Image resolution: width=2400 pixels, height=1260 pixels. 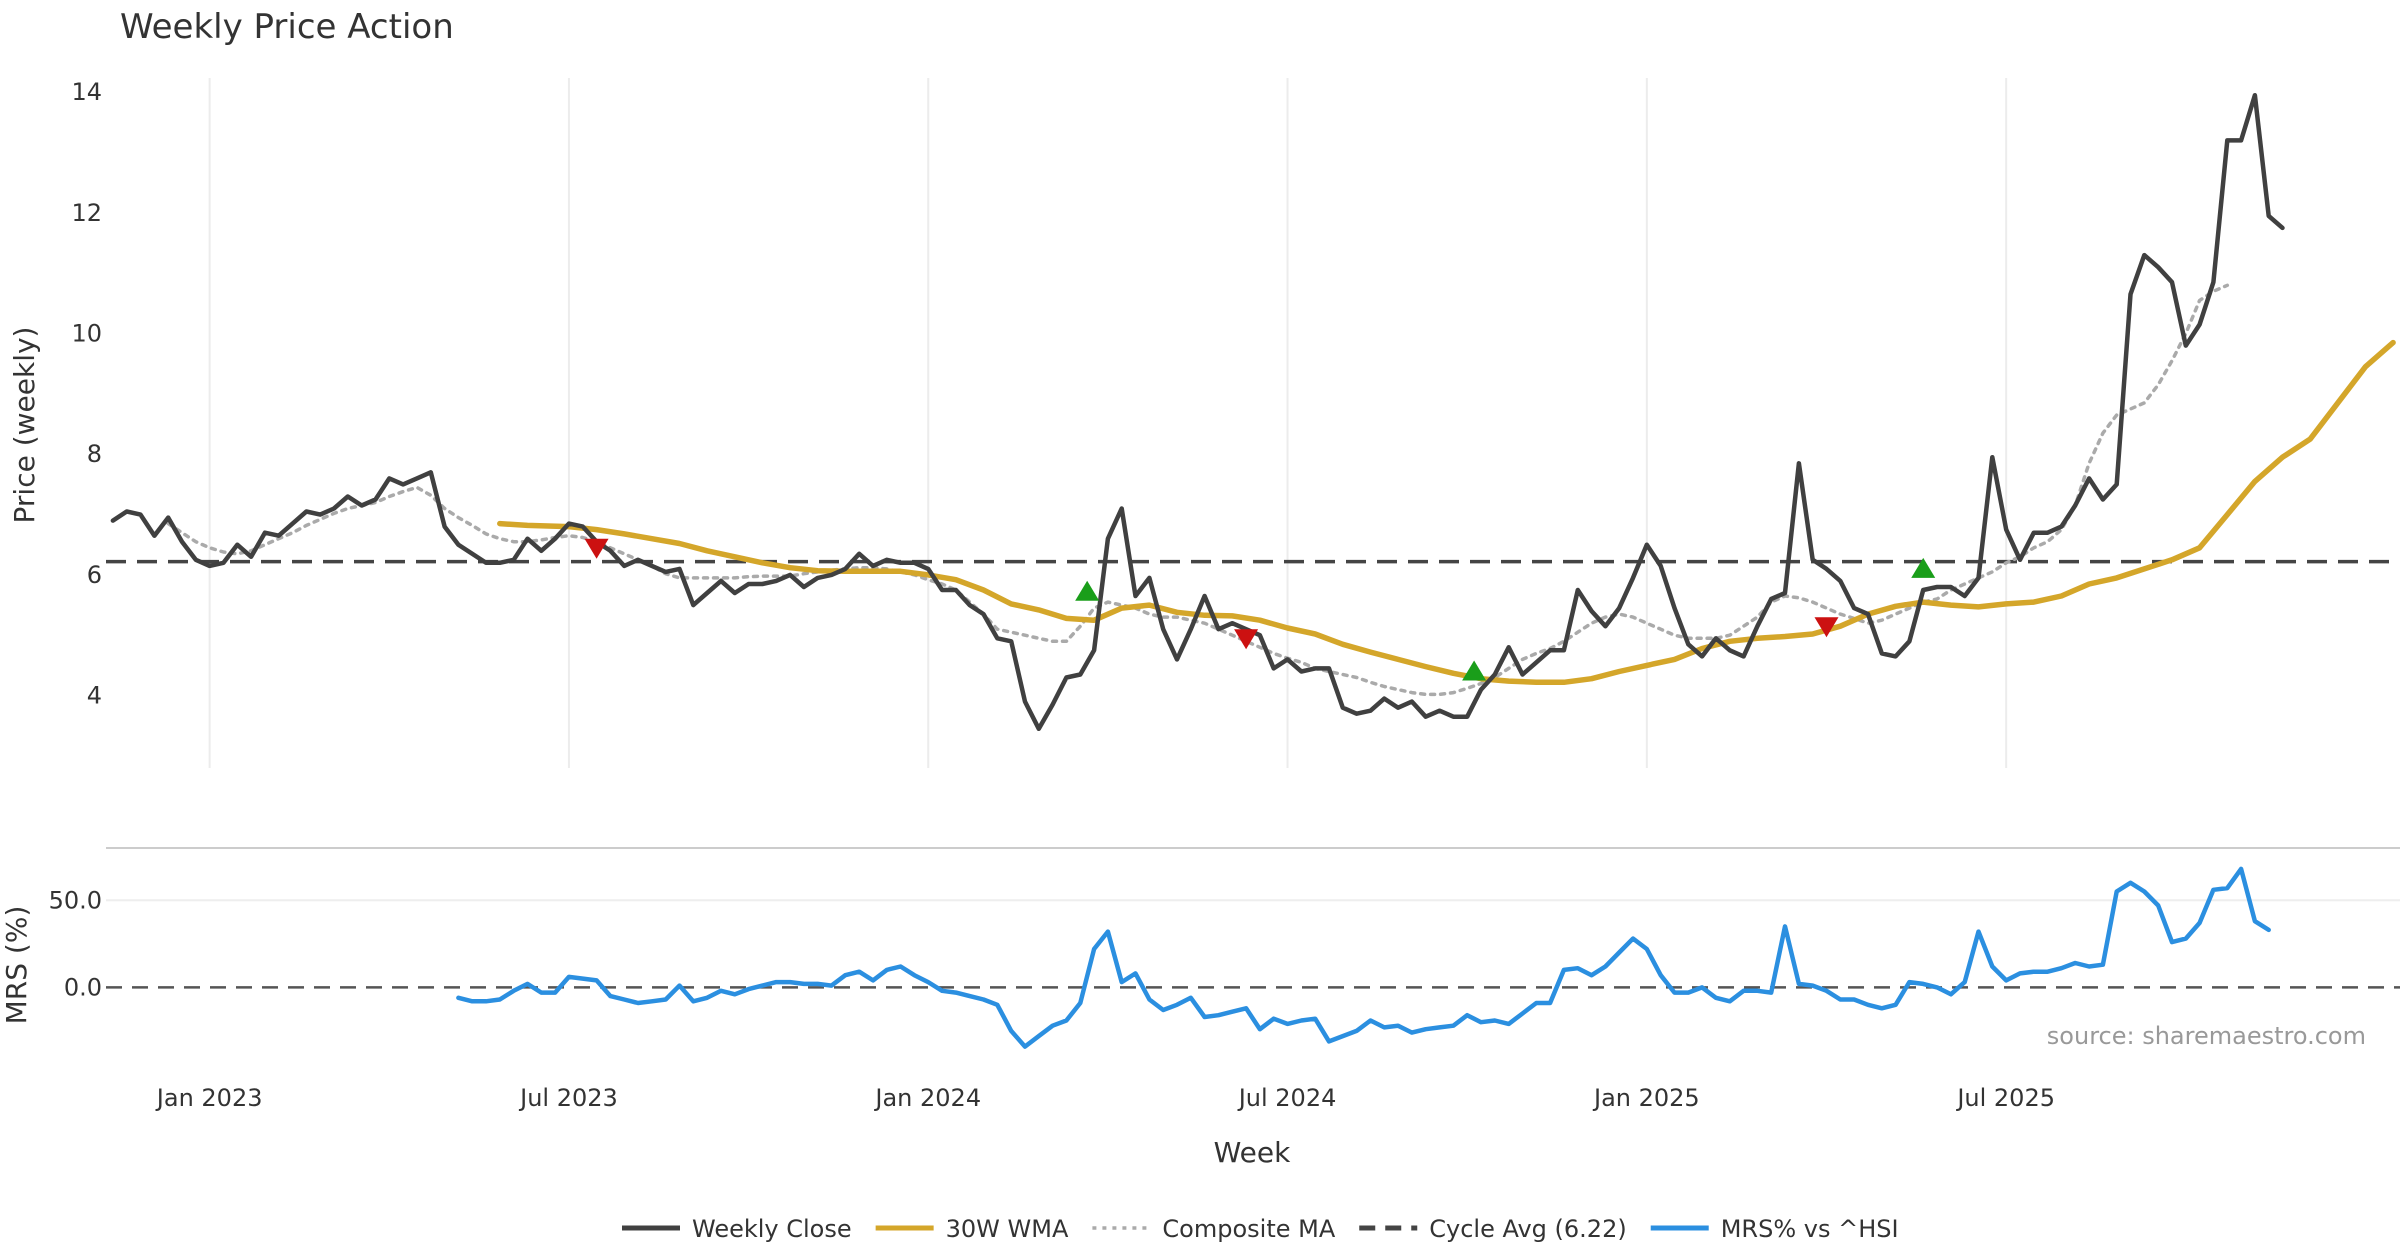 I want to click on chart-title: Weekly Price Action, so click(x=287, y=27).